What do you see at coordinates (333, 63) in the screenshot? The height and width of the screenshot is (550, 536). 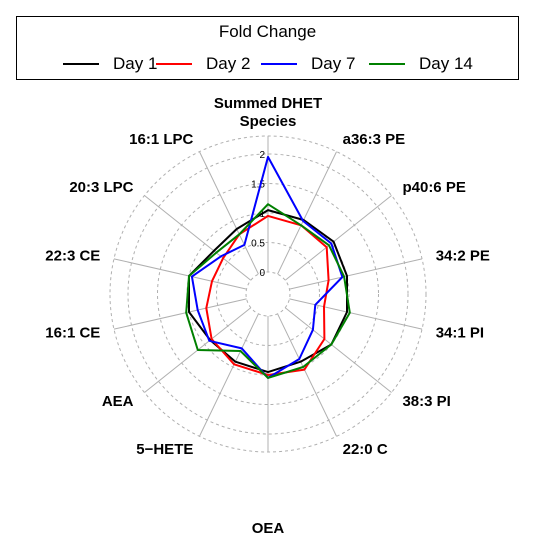 I see `legend-label: Day 7` at bounding box center [333, 63].